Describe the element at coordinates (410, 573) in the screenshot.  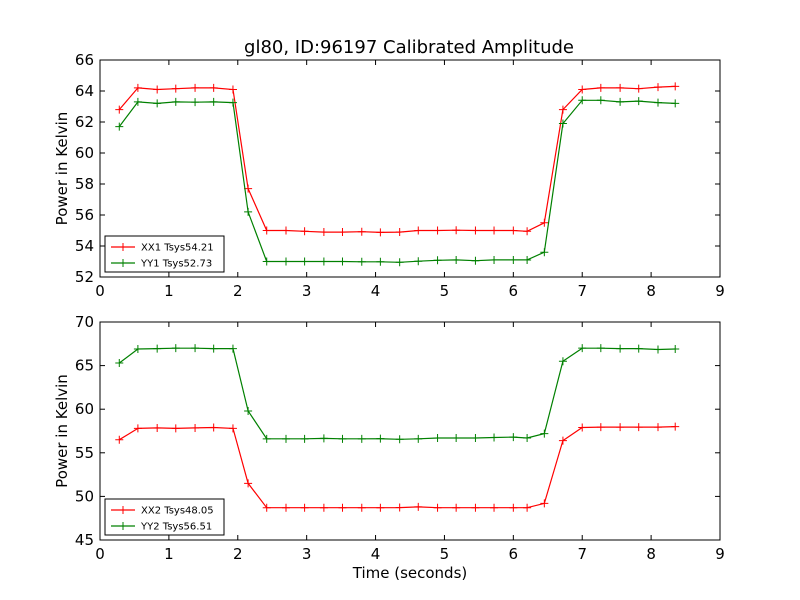
I see `x-axis-label: Time (seconds)` at that location.